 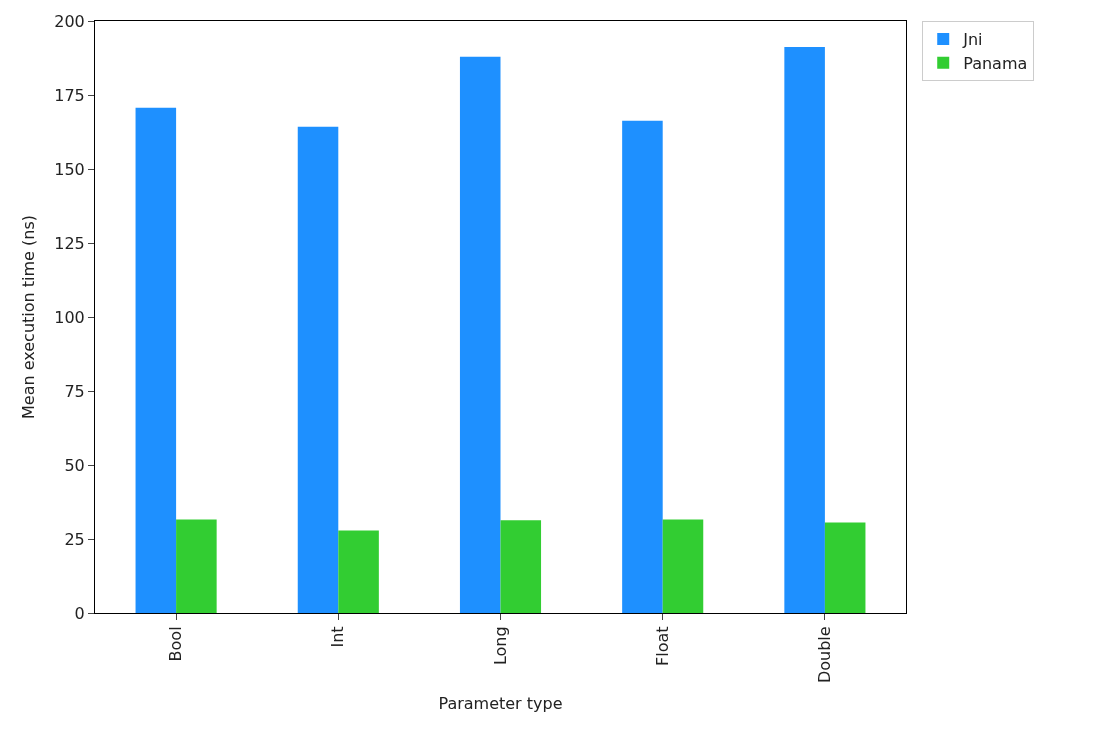 I want to click on y-tick-label: 0, so click(x=79, y=613).